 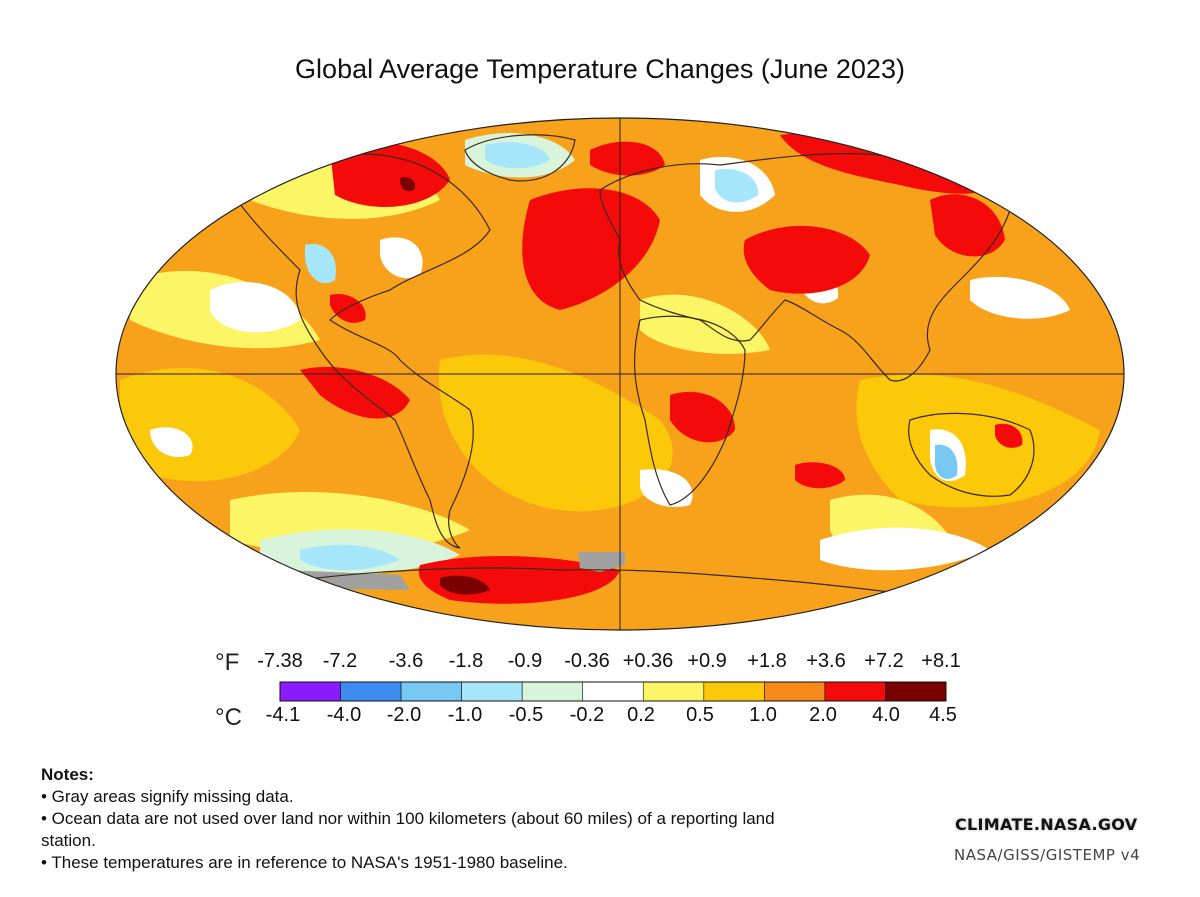 I want to click on celsius-tick-label: -4.1, so click(x=283, y=715).